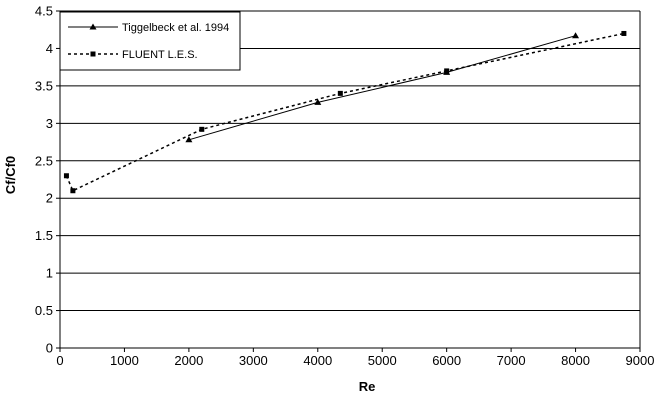 The image size is (662, 395). Describe the element at coordinates (317, 360) in the screenshot. I see `x-tick-label: 4000` at that location.